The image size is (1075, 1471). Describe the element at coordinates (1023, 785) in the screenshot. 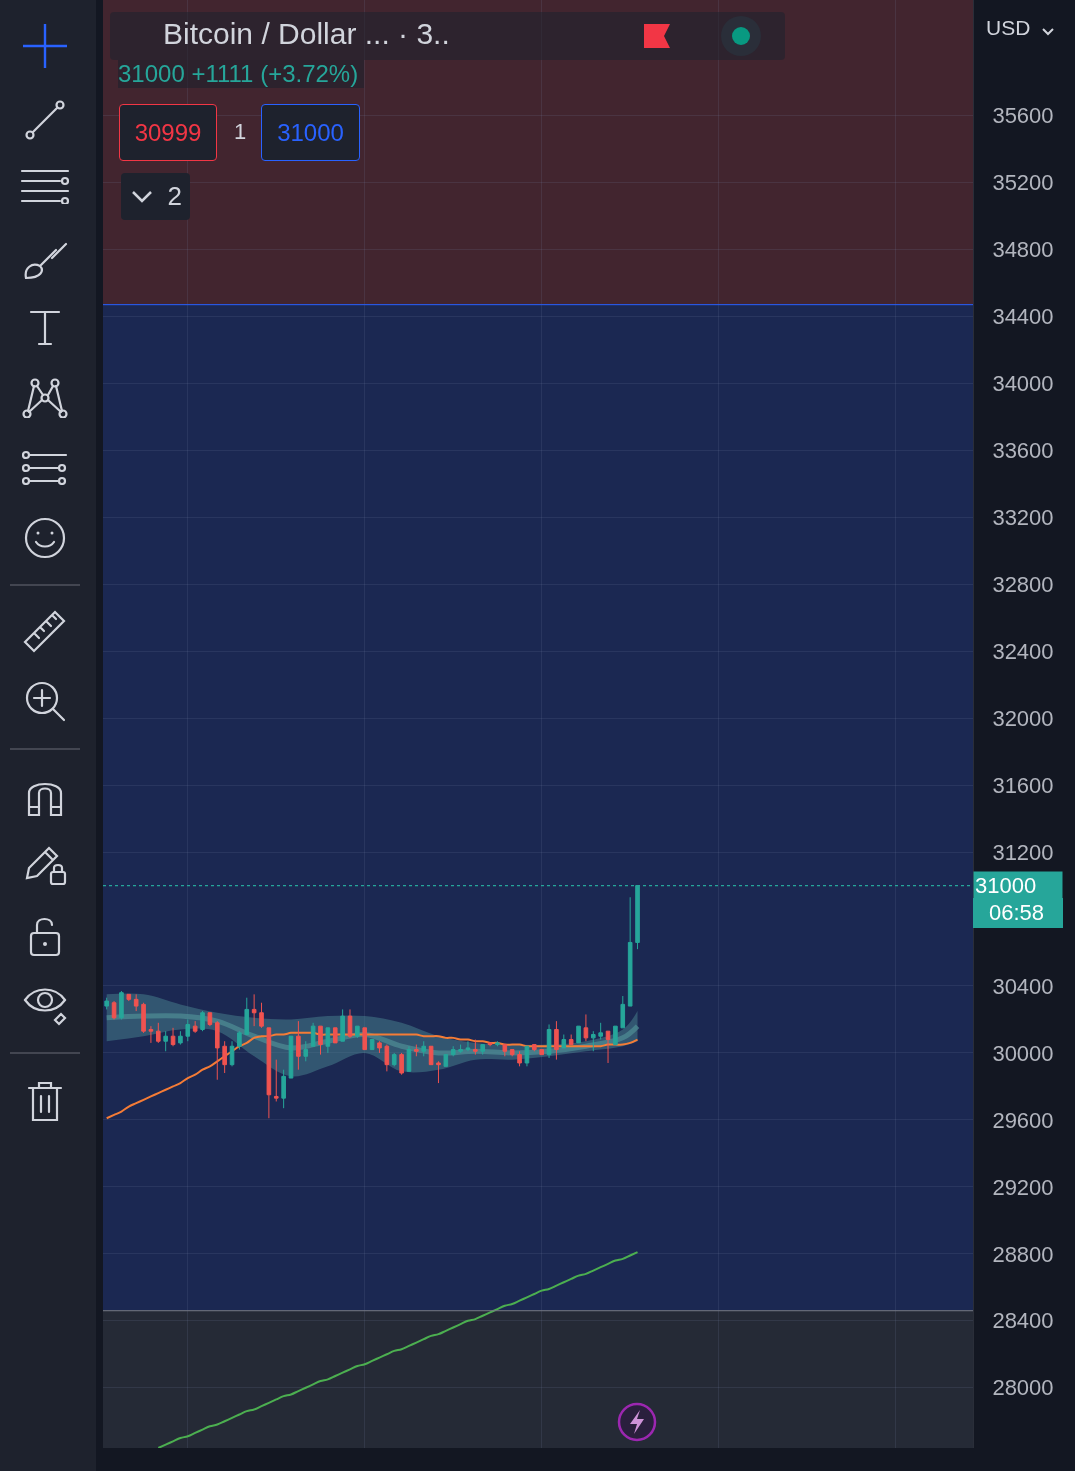

I see `y-tick-label: 31600` at that location.